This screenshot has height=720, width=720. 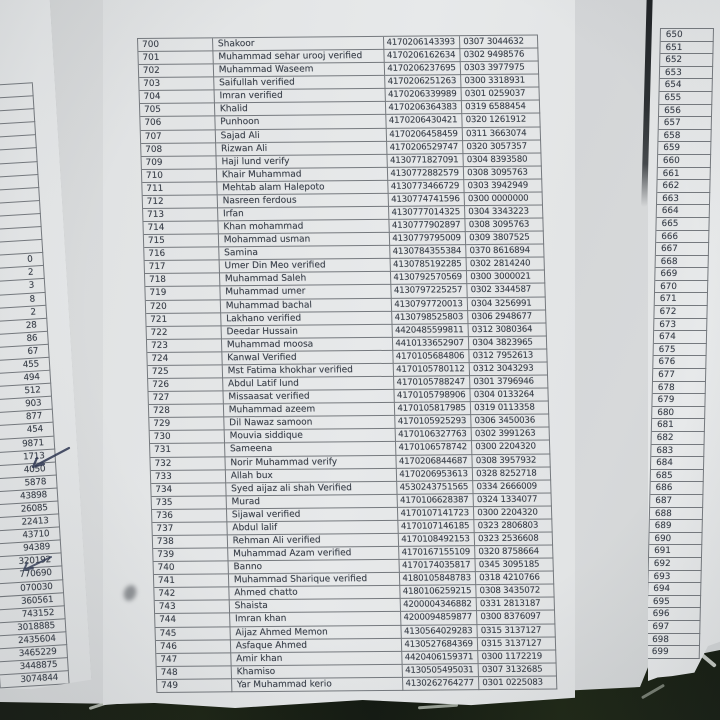 What do you see at coordinates (181, 228) in the screenshot?
I see `cell-serial-number: 714` at bounding box center [181, 228].